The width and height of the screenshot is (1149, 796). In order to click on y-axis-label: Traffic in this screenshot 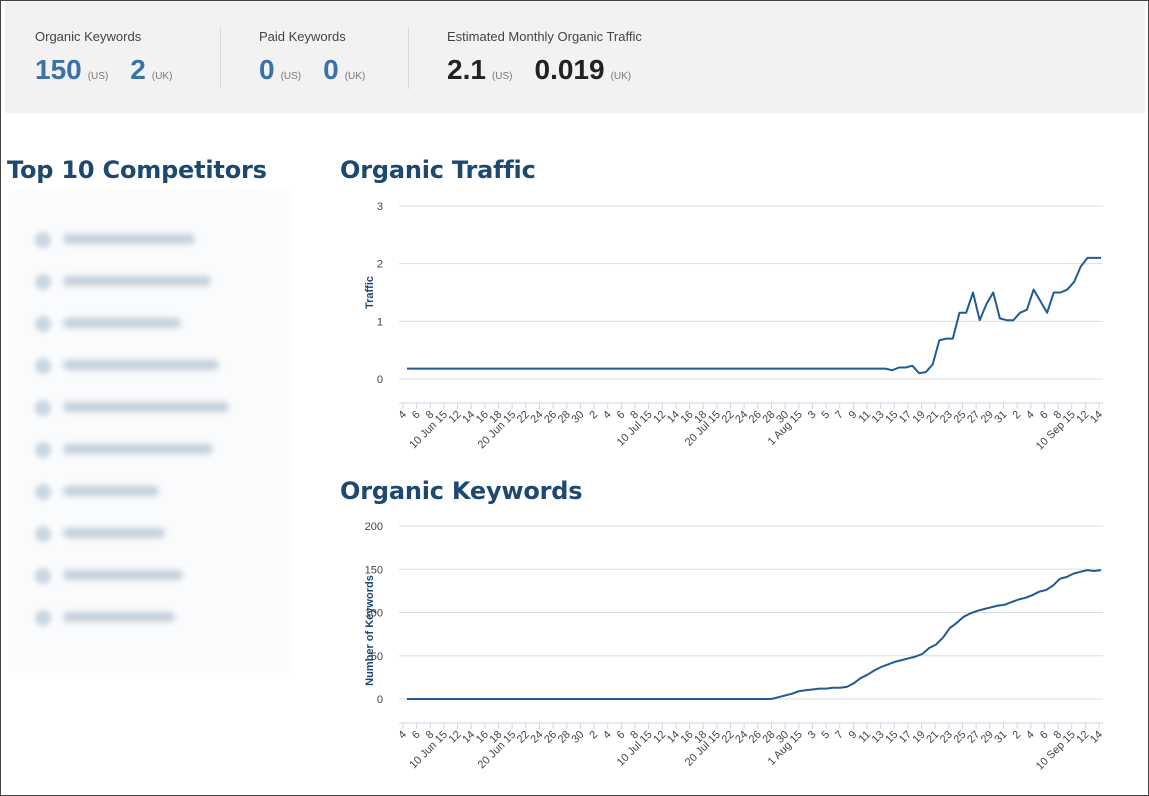, I will do `click(370, 292)`.